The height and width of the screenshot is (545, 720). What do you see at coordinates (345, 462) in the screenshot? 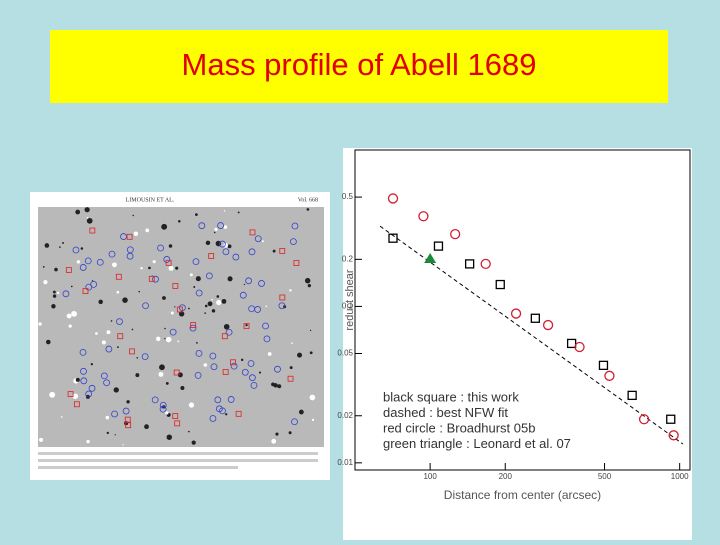
I see `y-tick-label: 0.01` at bounding box center [345, 462].